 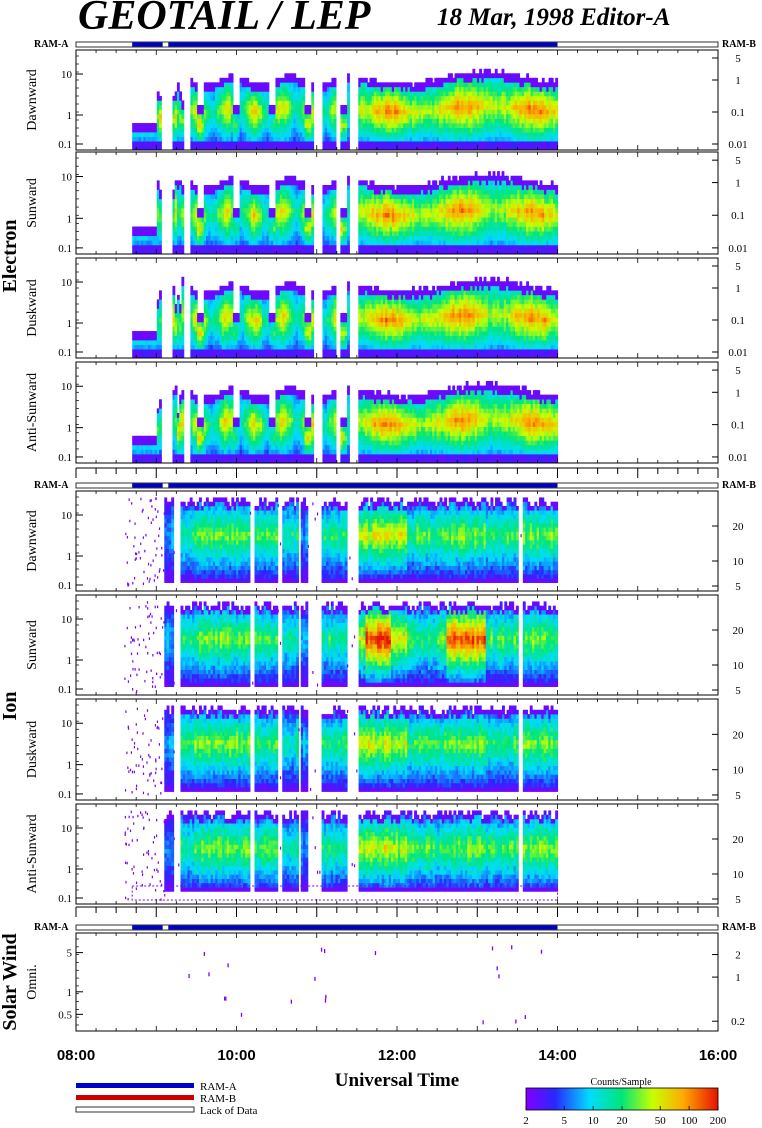 What do you see at coordinates (738, 978) in the screenshot?
I see `y2-tick-label: 1` at bounding box center [738, 978].